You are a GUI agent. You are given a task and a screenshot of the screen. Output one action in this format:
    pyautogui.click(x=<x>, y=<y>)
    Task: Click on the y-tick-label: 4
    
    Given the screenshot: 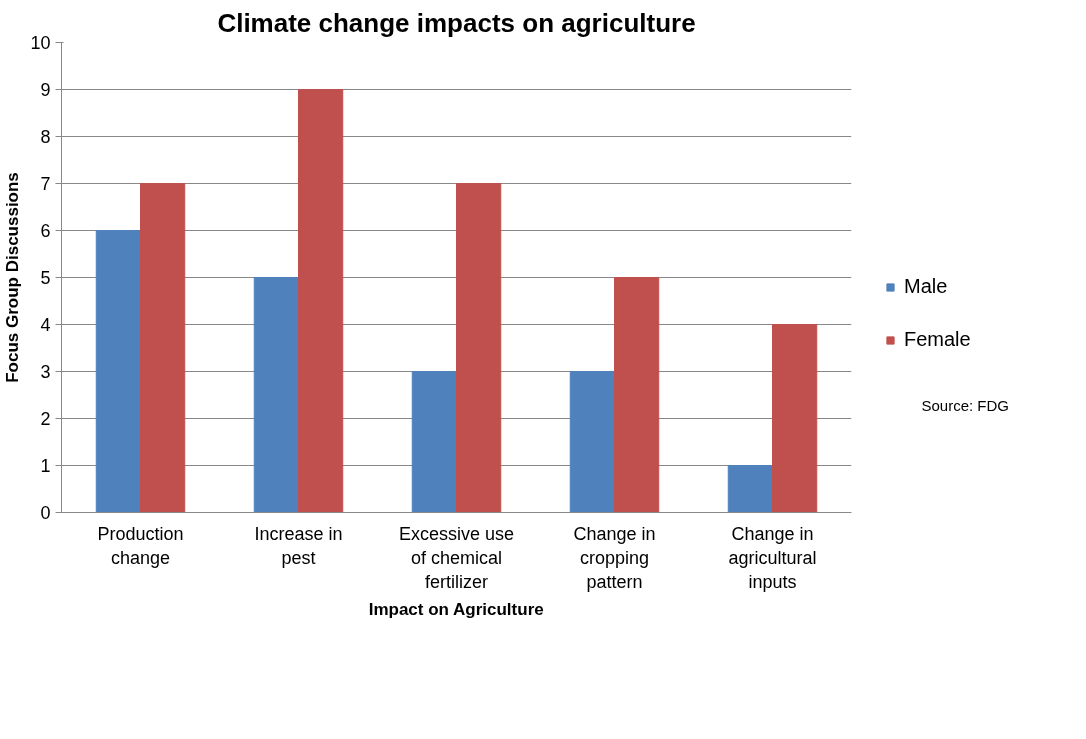 What is the action you would take?
    pyautogui.click(x=45, y=325)
    